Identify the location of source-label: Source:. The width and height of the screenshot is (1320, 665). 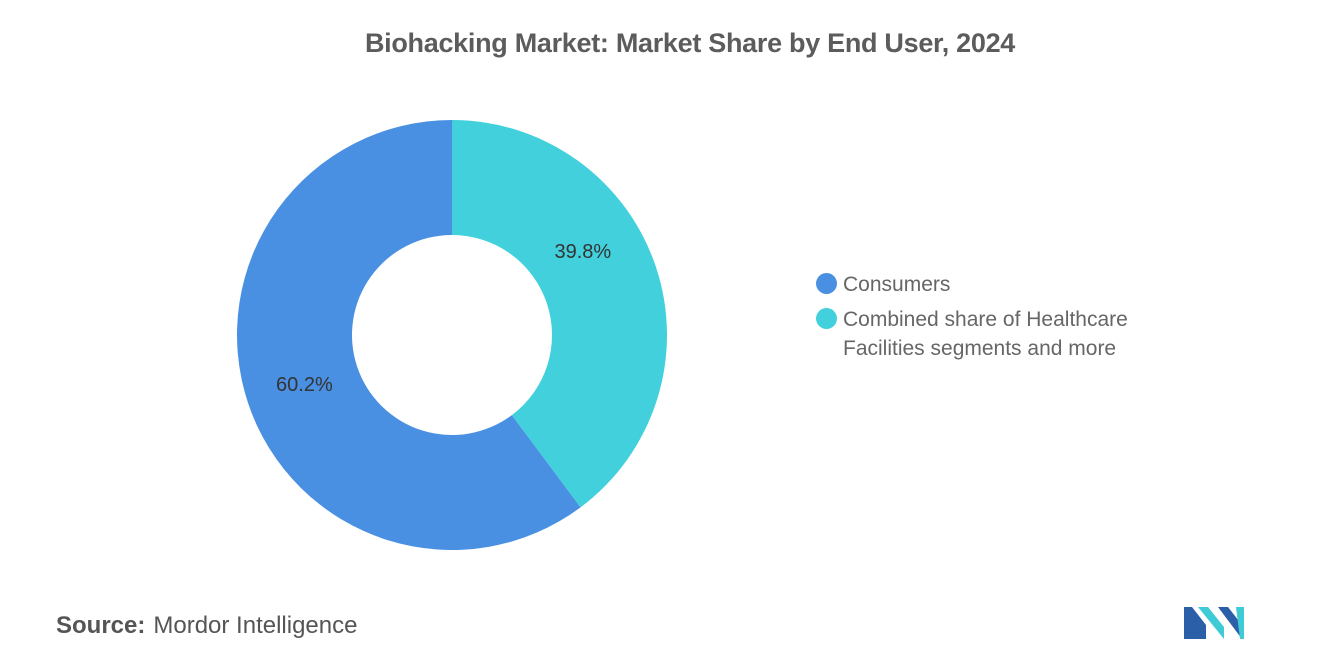
(101, 625).